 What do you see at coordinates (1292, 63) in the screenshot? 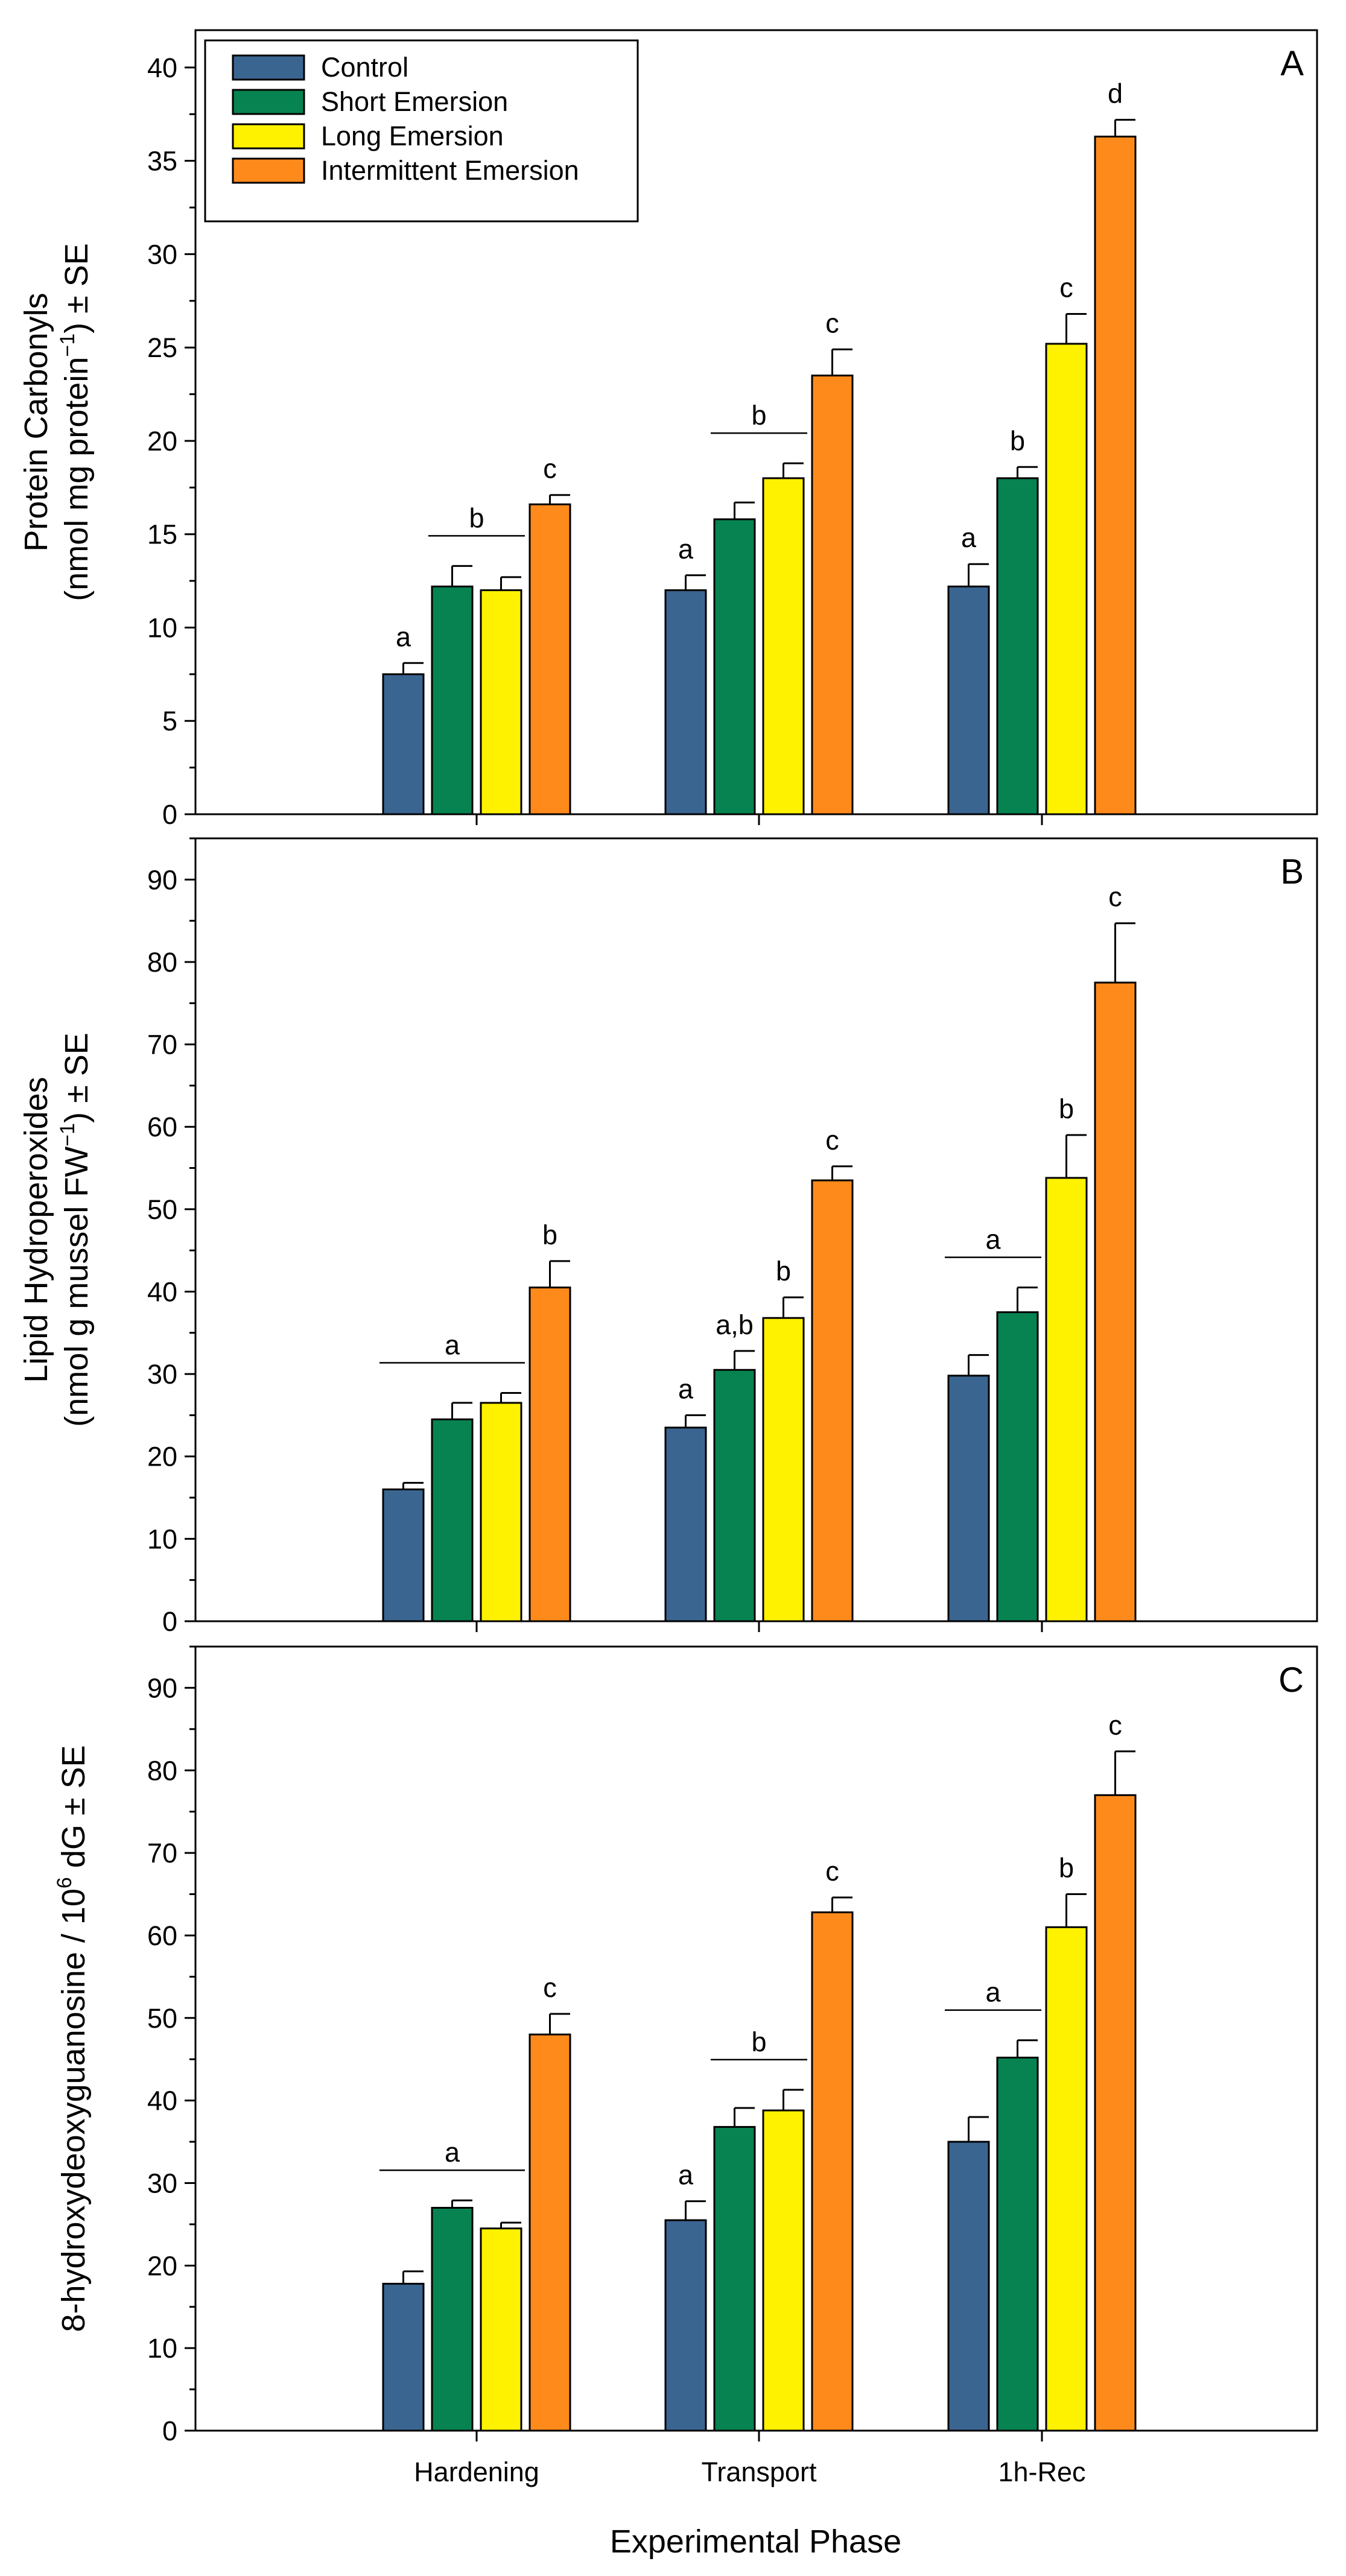
I see `panel-letter-a: A` at bounding box center [1292, 63].